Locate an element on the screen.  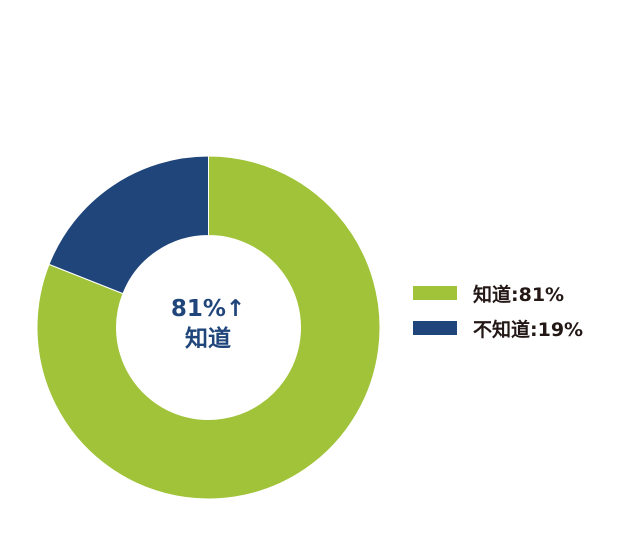
center-label: 81%↑ 知道 is located at coordinates (208, 324).